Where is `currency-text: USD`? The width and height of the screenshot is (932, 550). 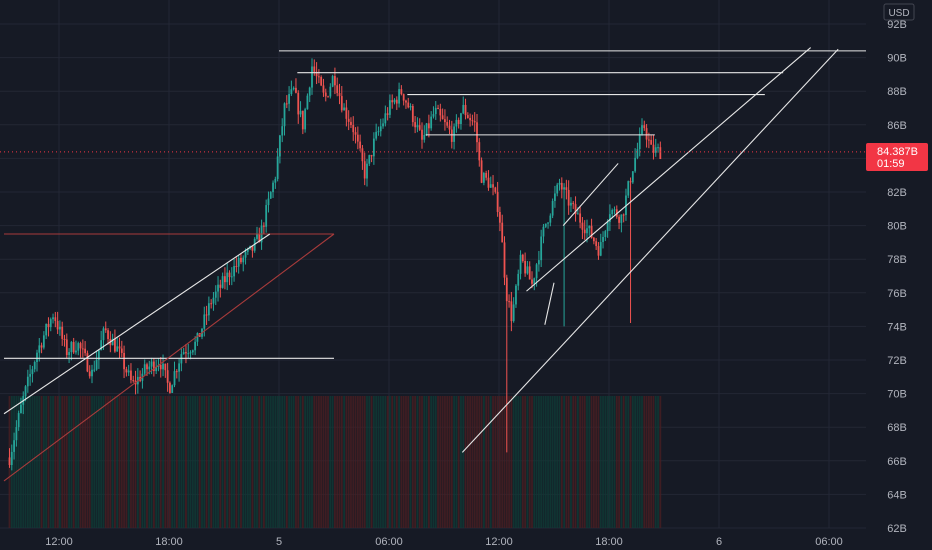
currency-text: USD is located at coordinates (898, 13).